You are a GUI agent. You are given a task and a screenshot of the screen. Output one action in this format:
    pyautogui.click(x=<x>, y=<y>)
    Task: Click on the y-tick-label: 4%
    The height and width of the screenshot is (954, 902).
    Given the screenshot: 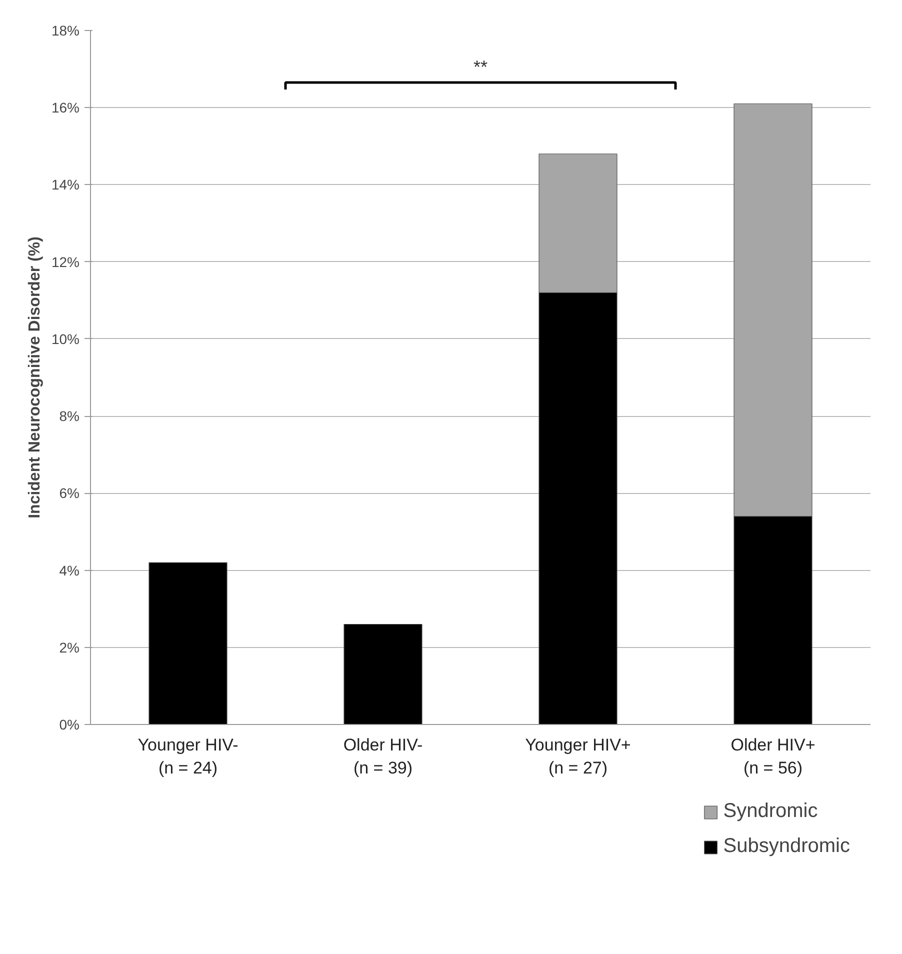 What is the action you would take?
    pyautogui.click(x=69, y=570)
    